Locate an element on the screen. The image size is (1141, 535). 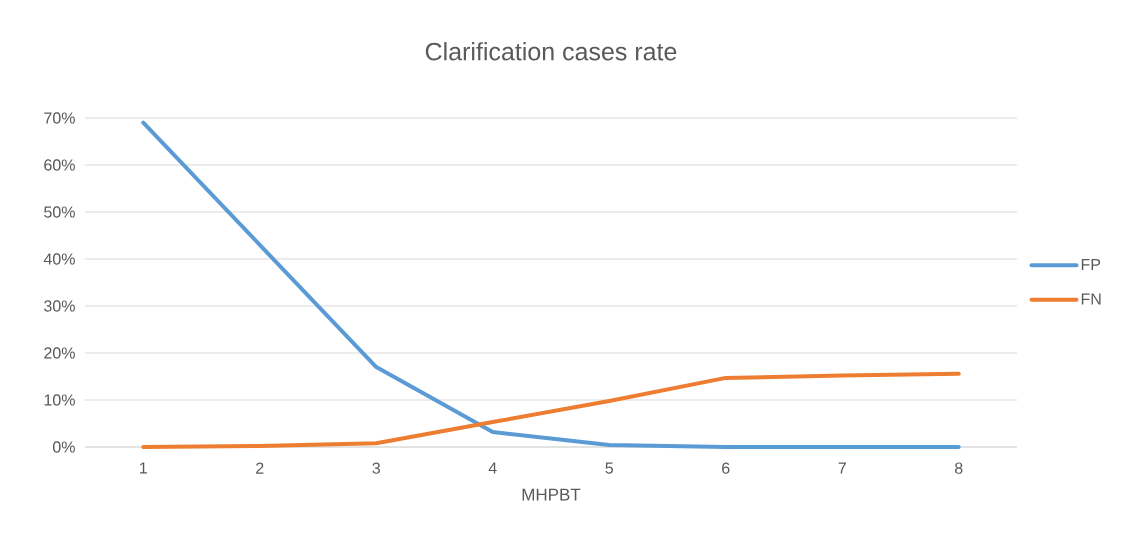
x-tick-label: 8 is located at coordinates (958, 468).